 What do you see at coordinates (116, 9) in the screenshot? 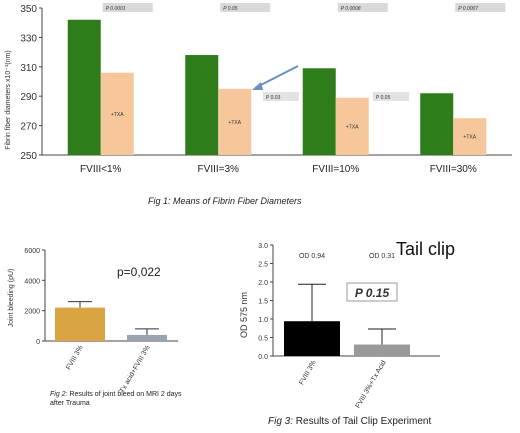
I see `fig1-p-value: P 0.0001` at bounding box center [116, 9].